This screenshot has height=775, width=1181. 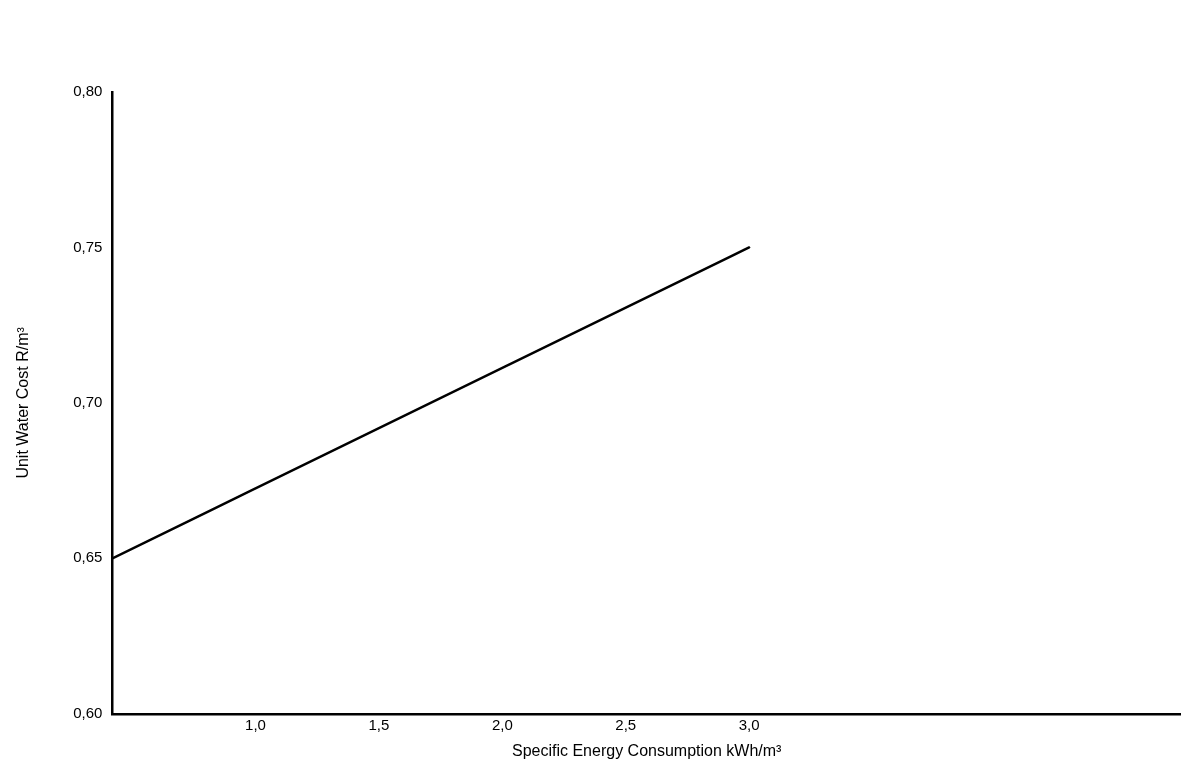 What do you see at coordinates (502, 724) in the screenshot?
I see `x-tick-label: 2,0` at bounding box center [502, 724].